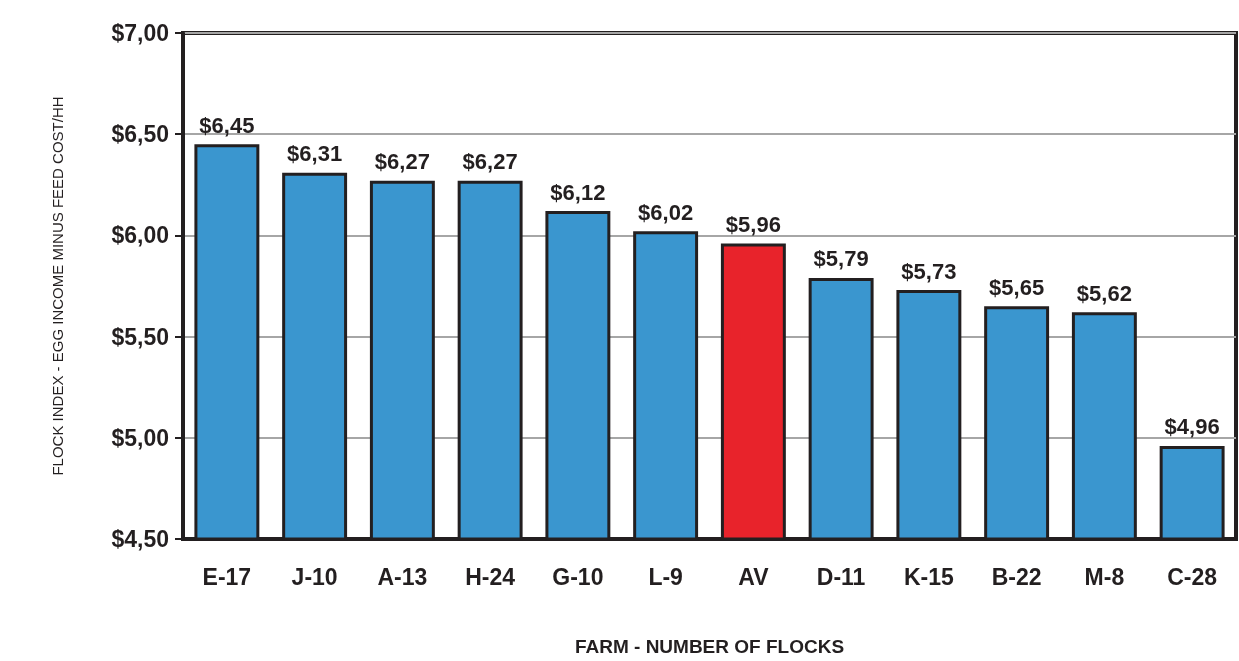  I want to click on y-tick-label: $5,00, so click(140, 437).